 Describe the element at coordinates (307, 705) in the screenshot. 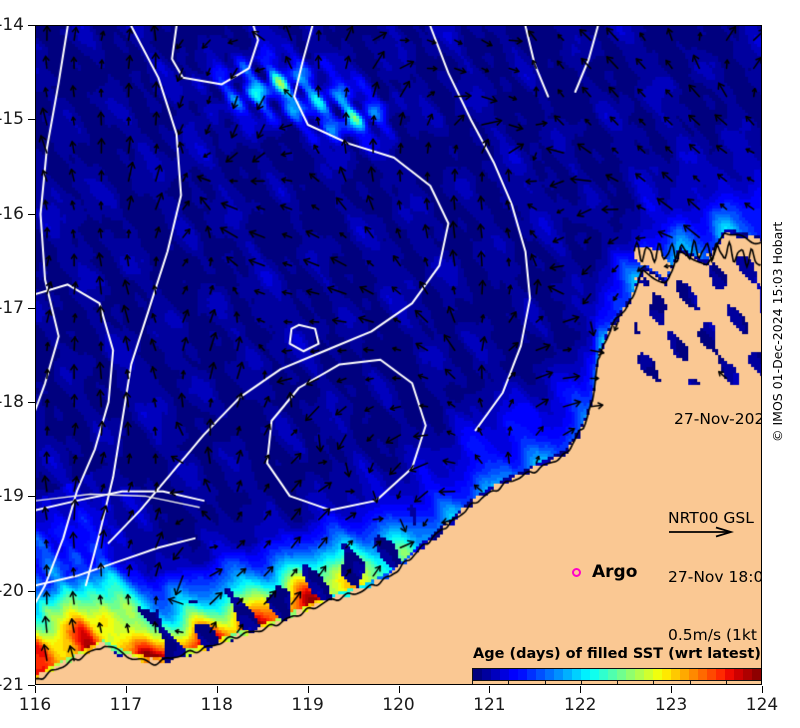

I see `x-axis-tick-label-119: 119` at that location.